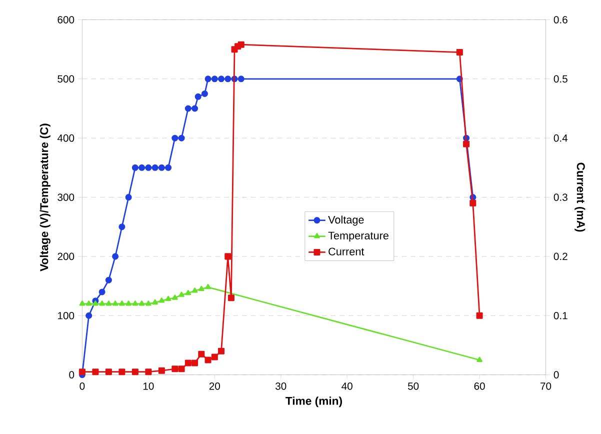 The image size is (601, 434). Describe the element at coordinates (561, 20) in the screenshot. I see `y2-tick-label: 0.6` at that location.